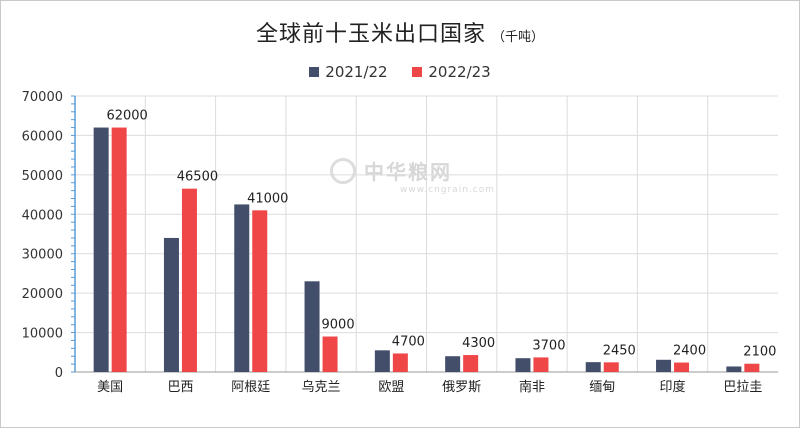  Describe the element at coordinates (370, 34) in the screenshot. I see `chart-title-text: 全球前十玉米出口国家` at that location.